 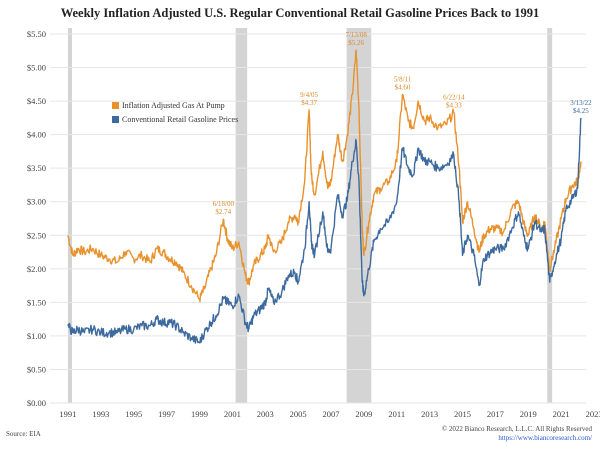 What do you see at coordinates (495, 414) in the screenshot?
I see `x-tick-label: 2017` at bounding box center [495, 414].